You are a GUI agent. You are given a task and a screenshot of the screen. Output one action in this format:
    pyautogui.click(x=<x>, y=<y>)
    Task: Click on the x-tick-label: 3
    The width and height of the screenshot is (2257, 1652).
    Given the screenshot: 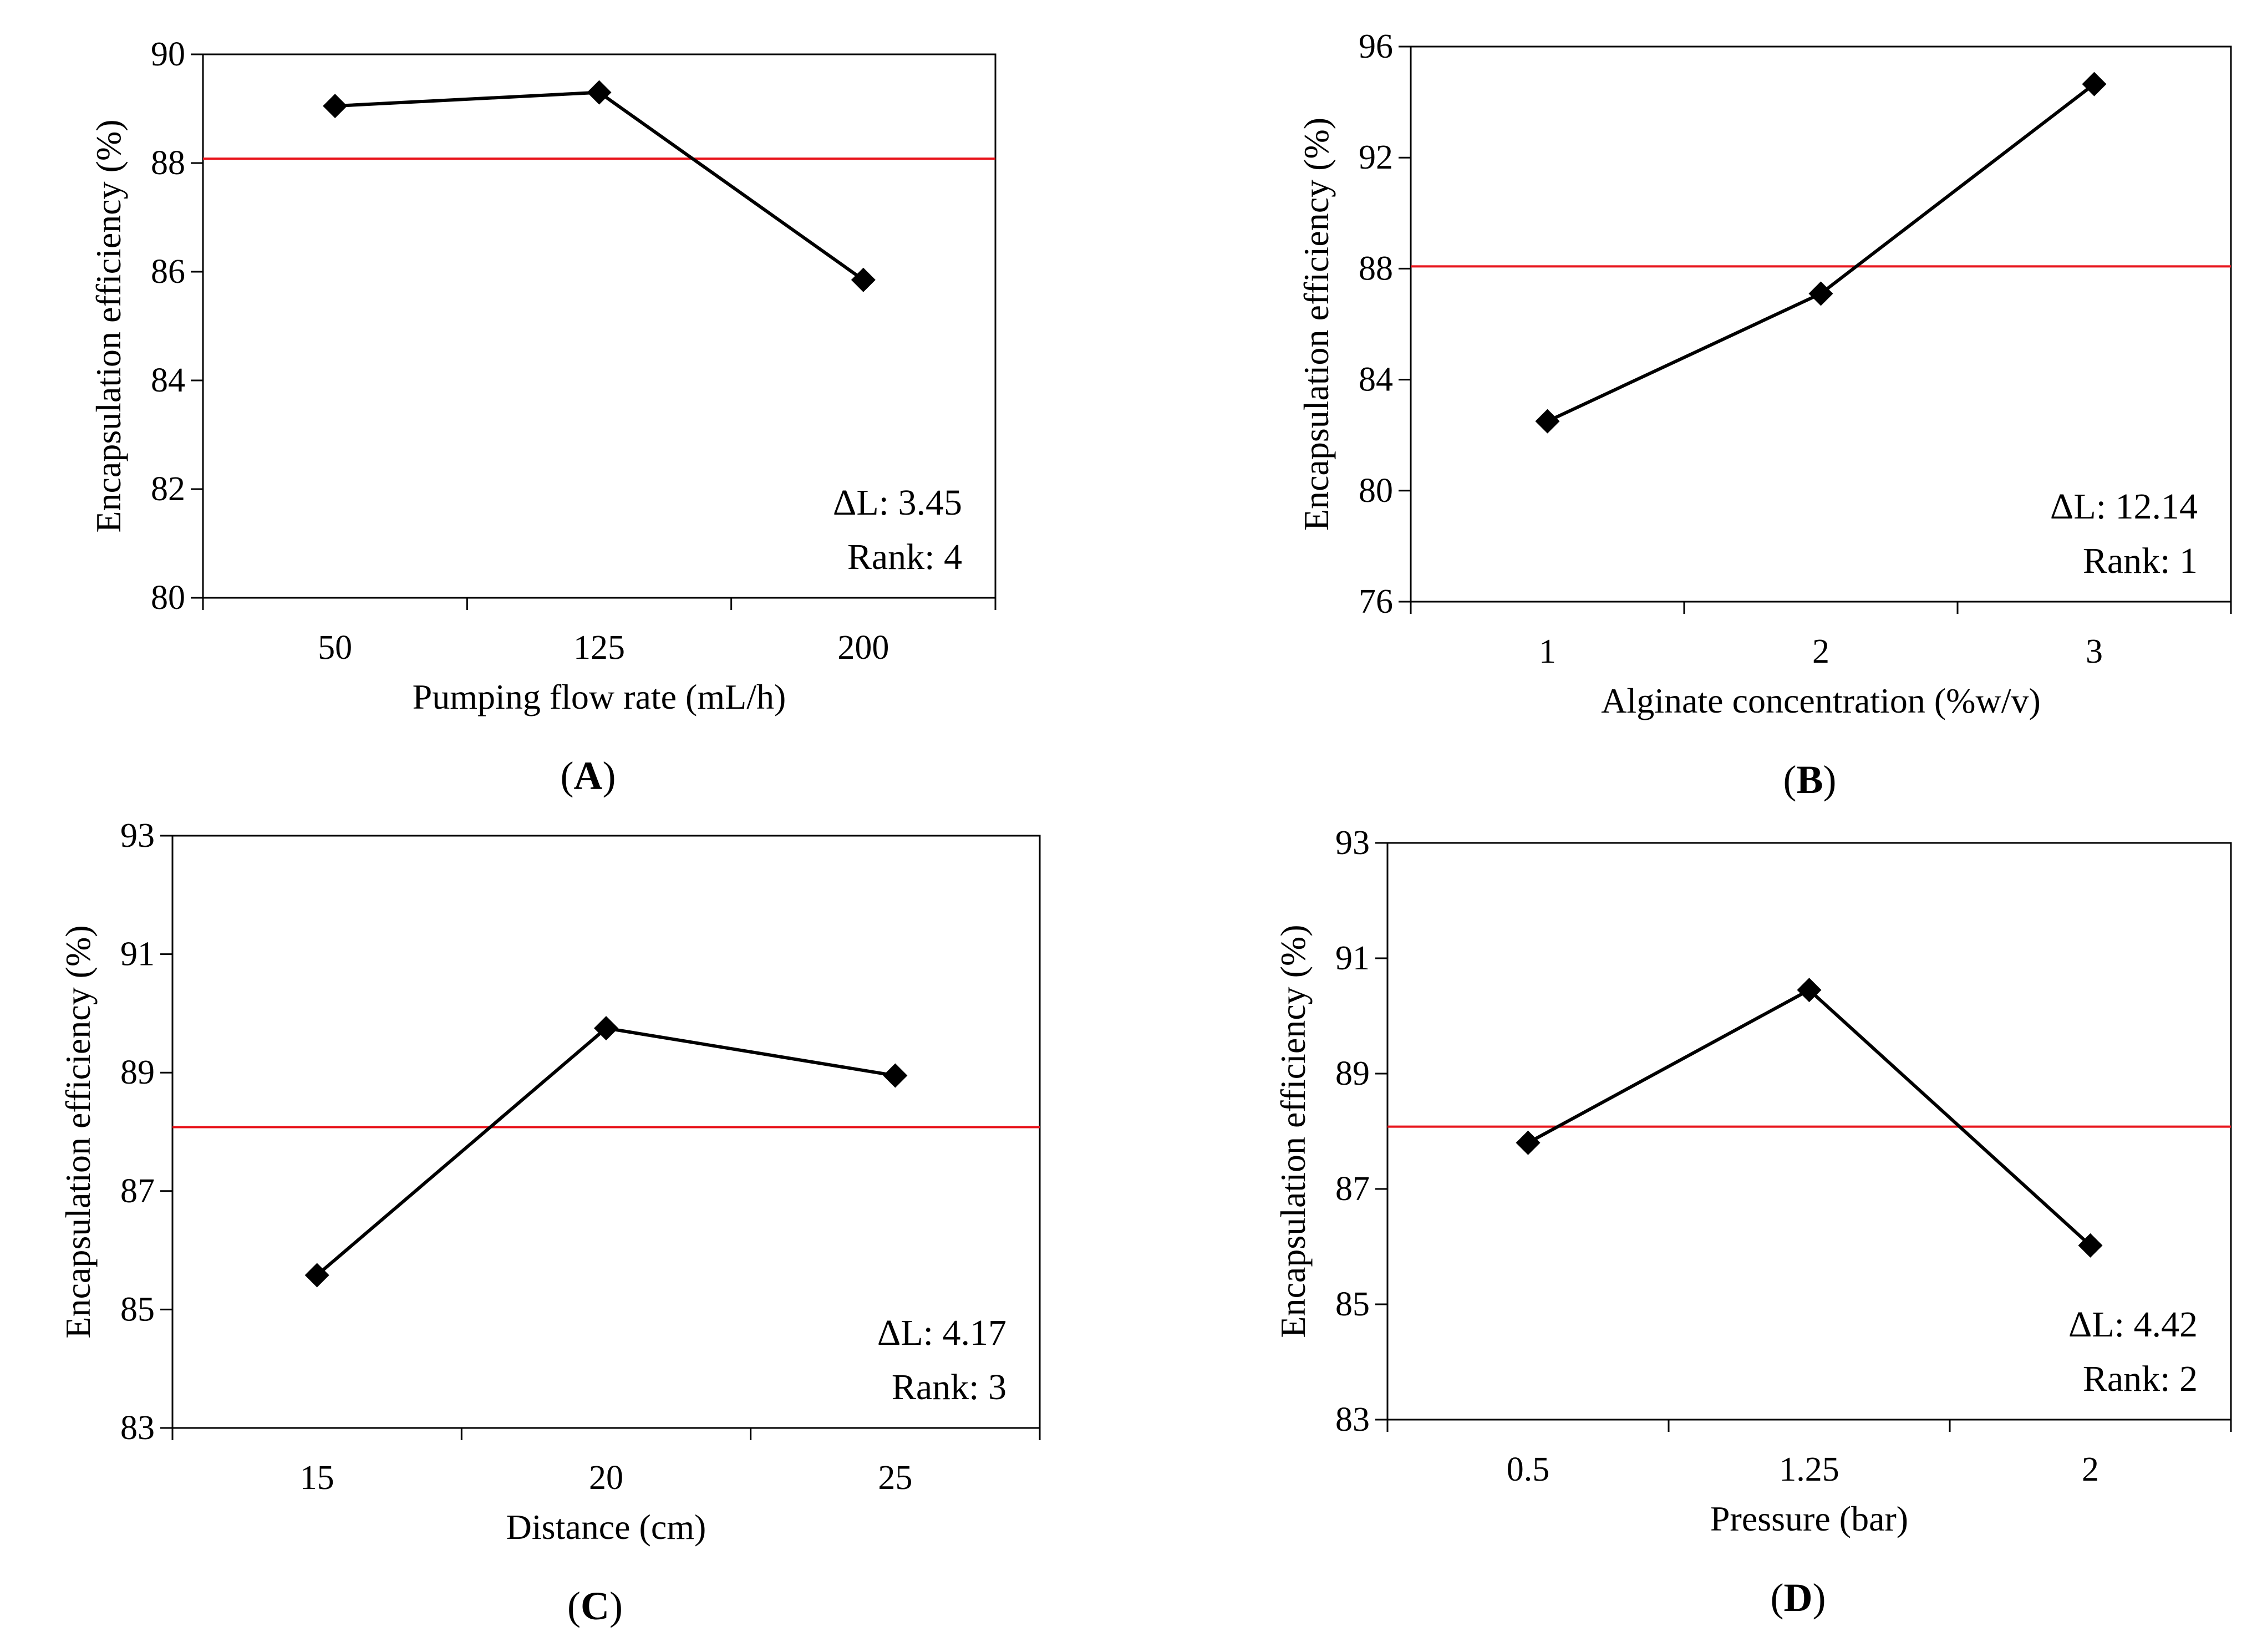 What is the action you would take?
    pyautogui.click(x=2094, y=651)
    